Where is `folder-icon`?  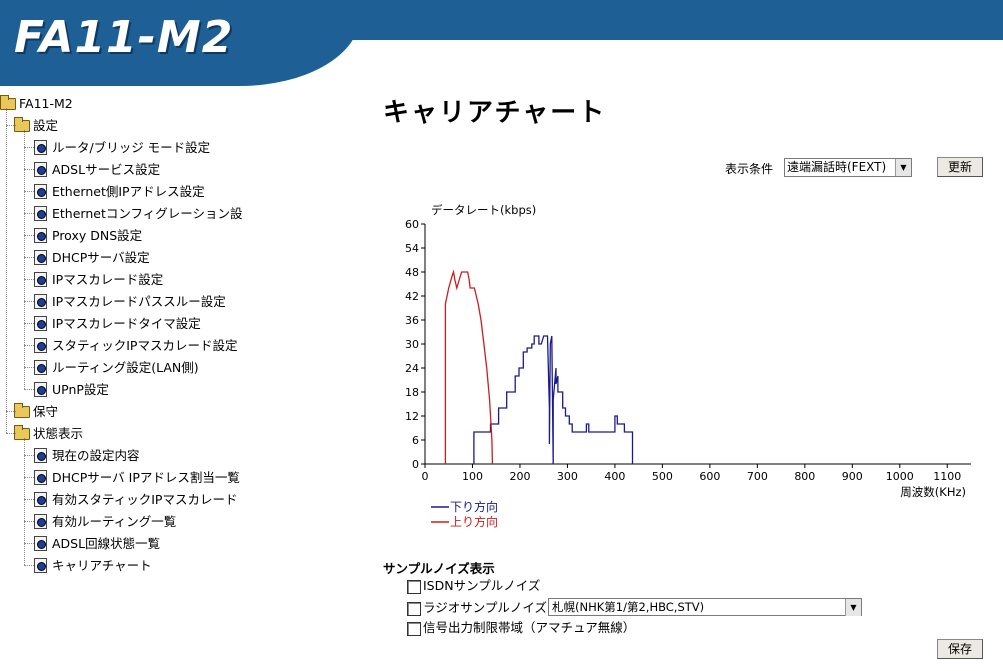
folder-icon is located at coordinates (22, 432).